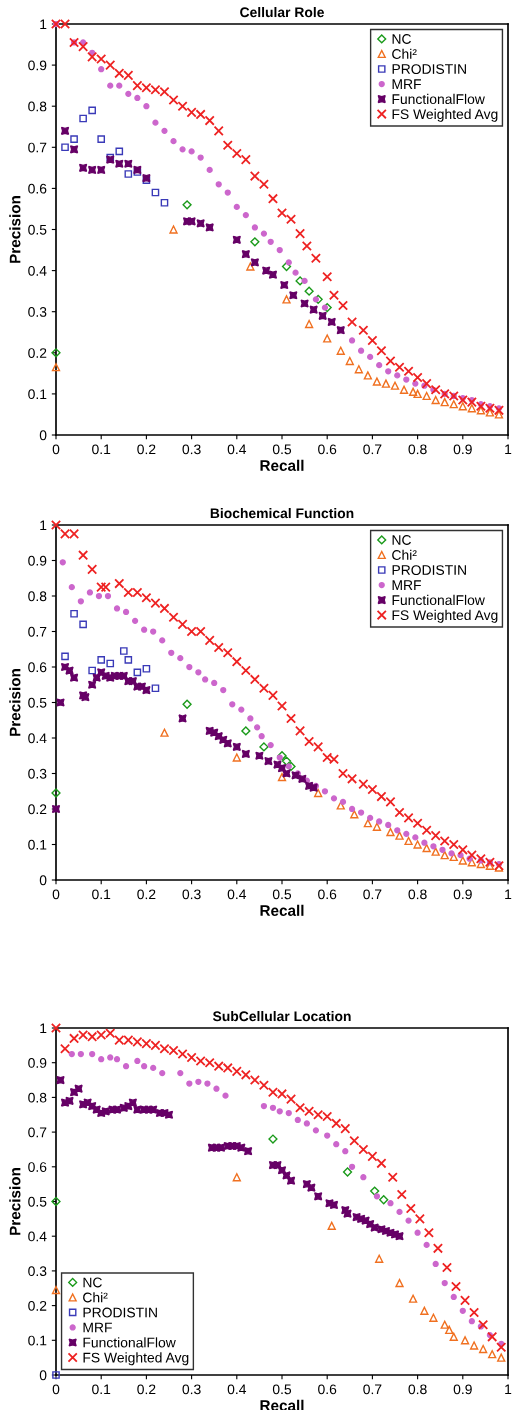 The image size is (517, 1410). Describe the element at coordinates (282, 12) in the screenshot. I see `chart-title: Cellular Role` at that location.